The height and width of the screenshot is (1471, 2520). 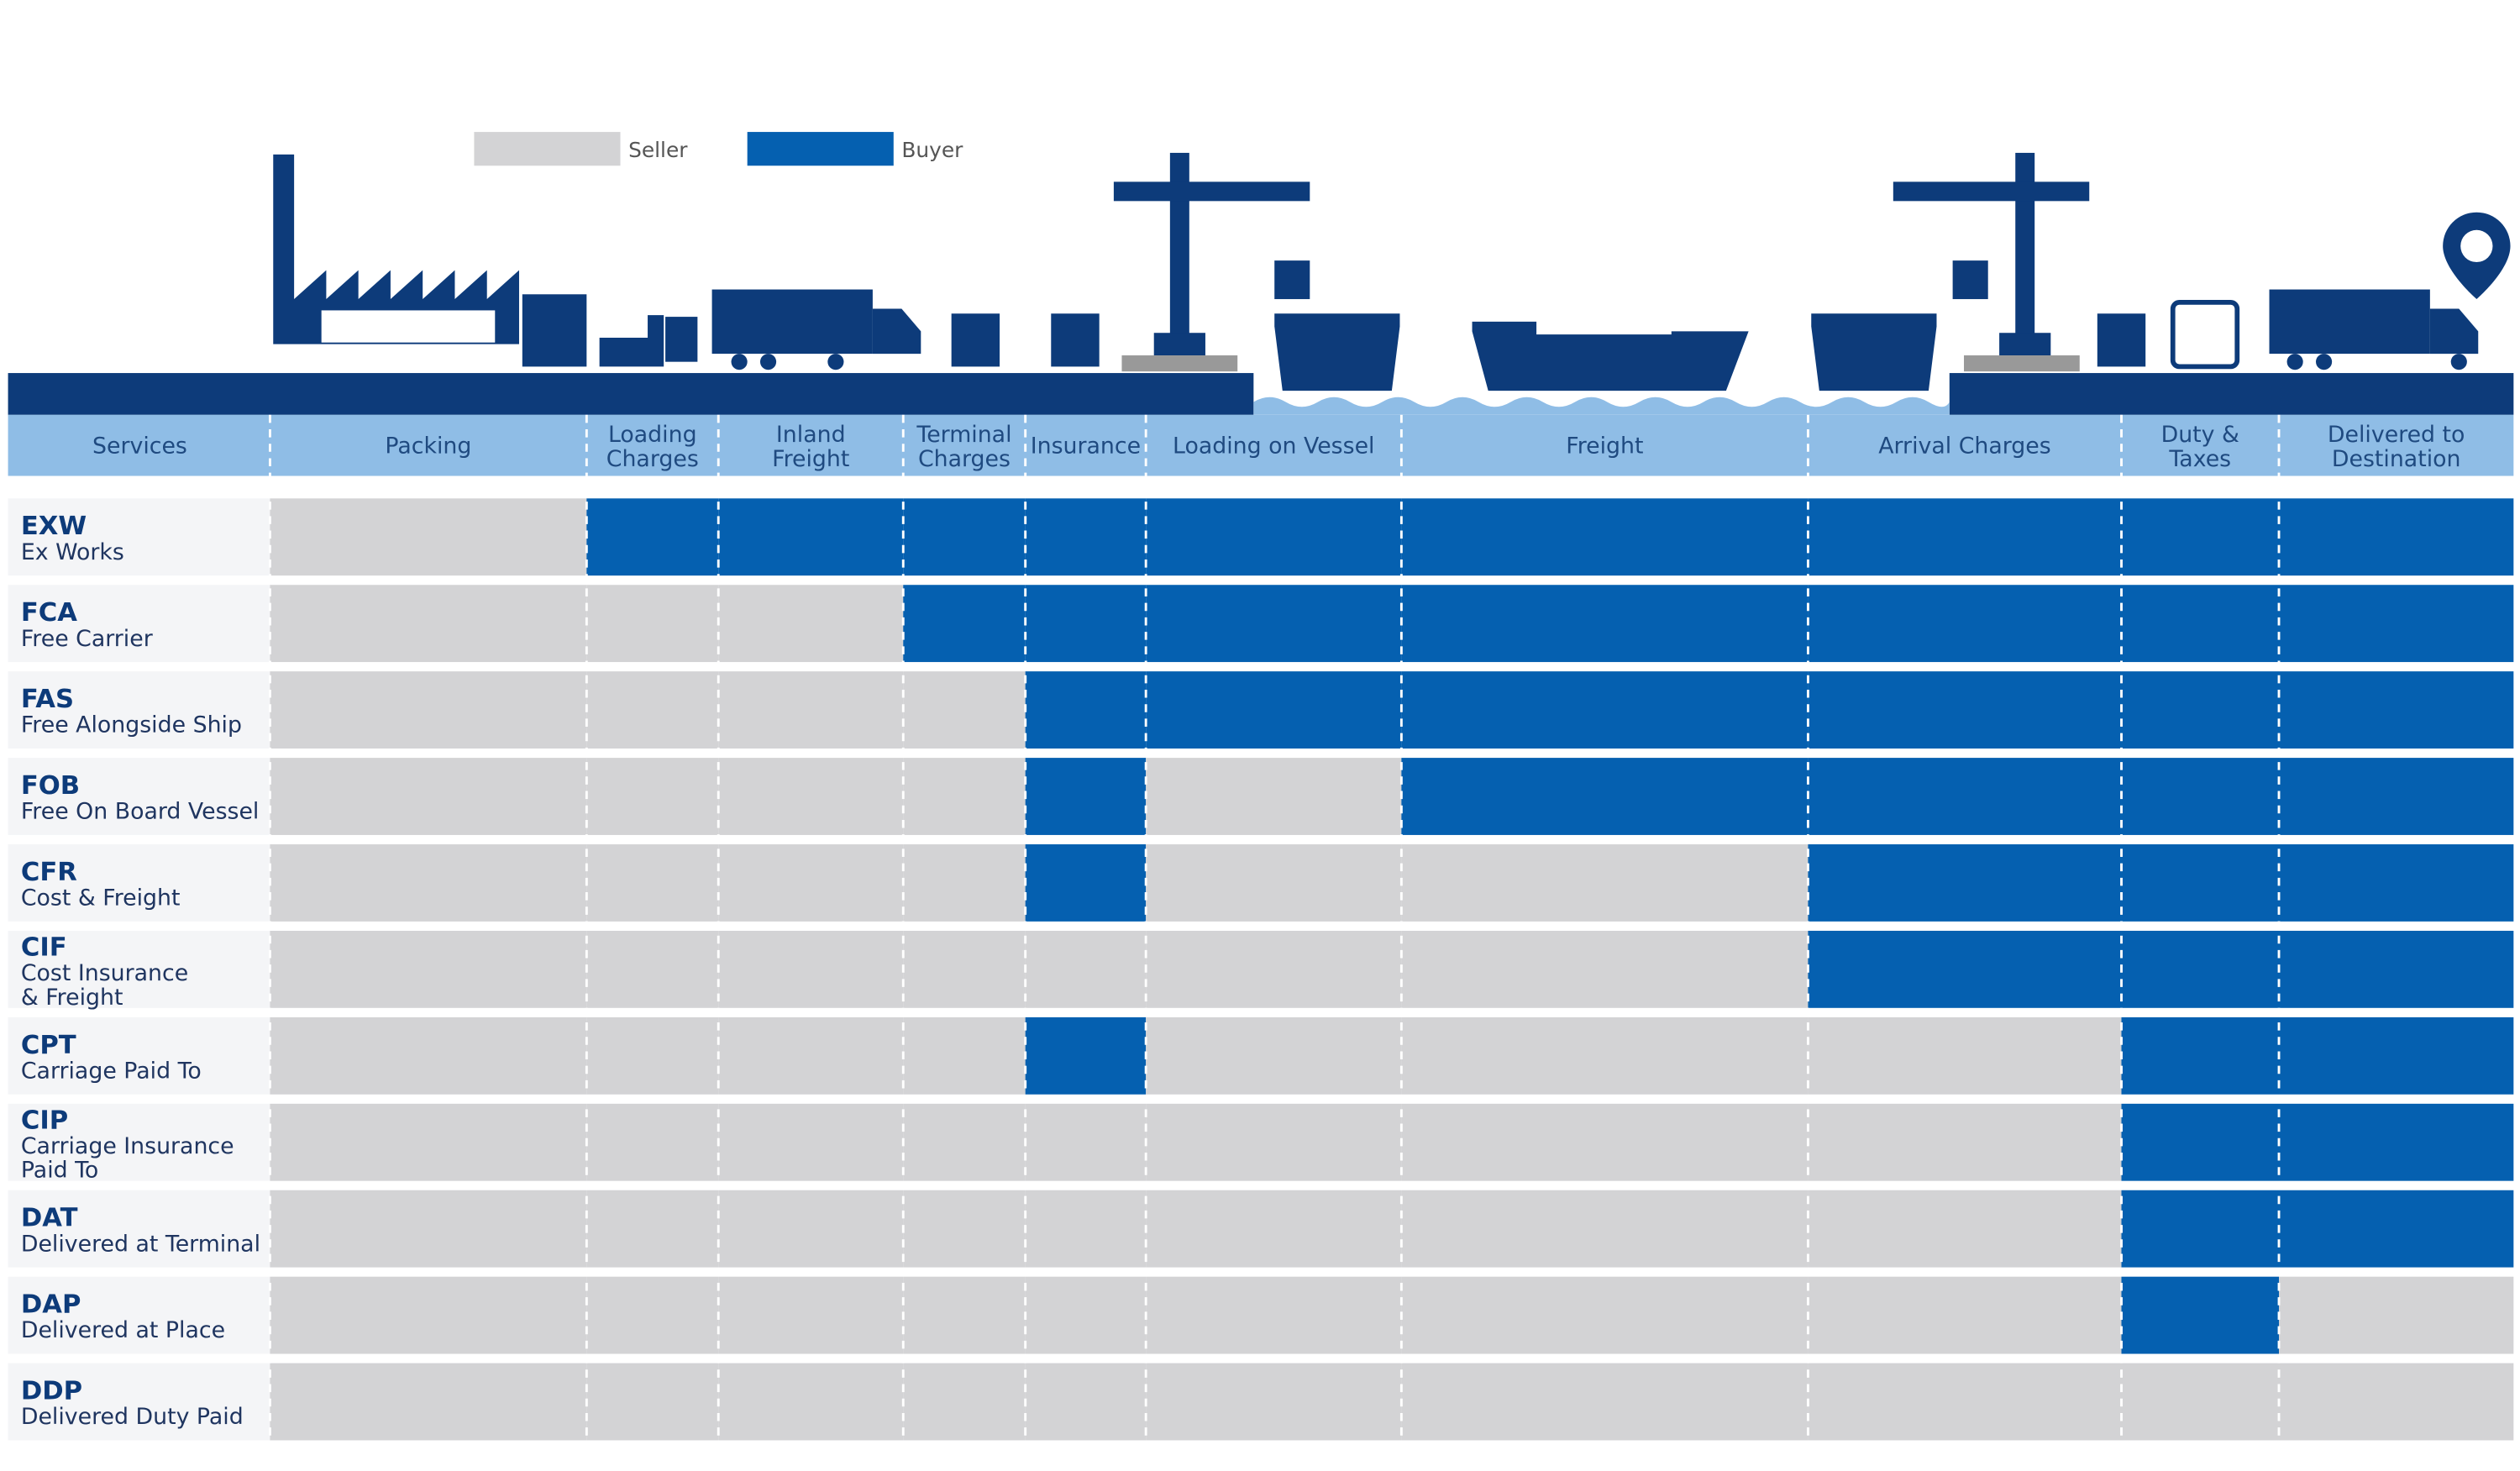 I want to click on column-header: Insurance, so click(x=1086, y=446).